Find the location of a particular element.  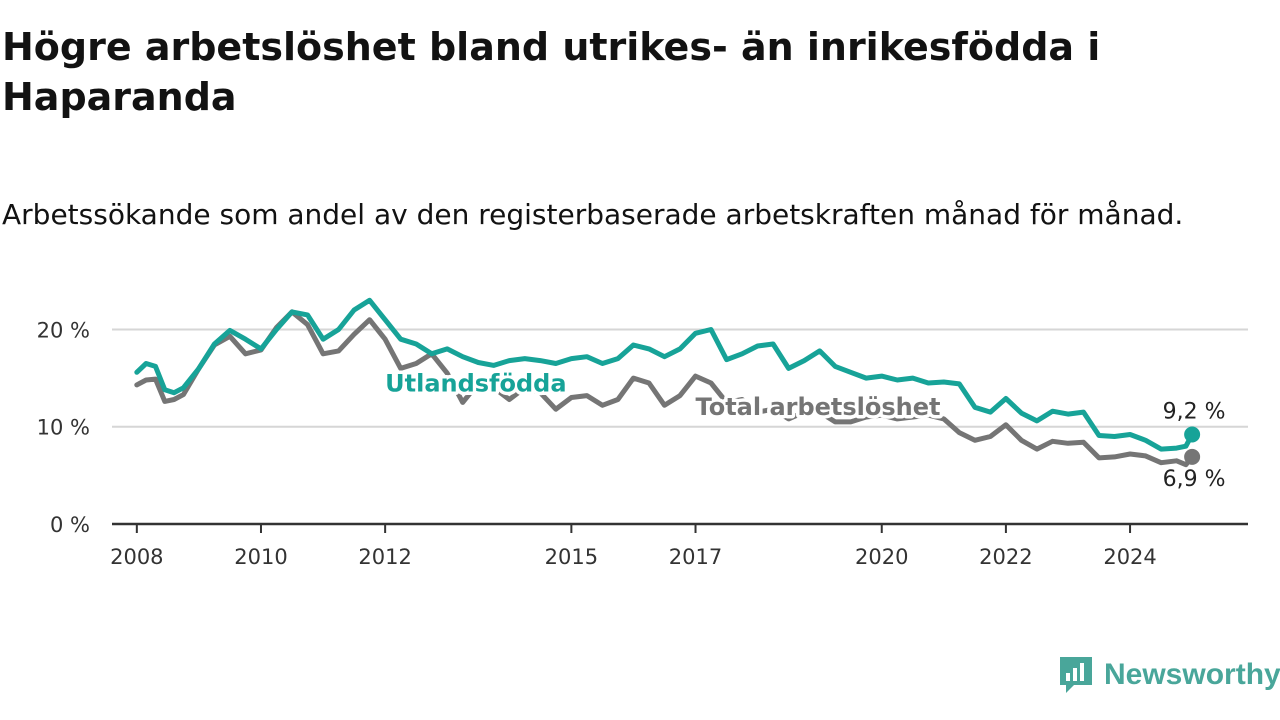

x-tick-label: 2020 is located at coordinates (881, 557).